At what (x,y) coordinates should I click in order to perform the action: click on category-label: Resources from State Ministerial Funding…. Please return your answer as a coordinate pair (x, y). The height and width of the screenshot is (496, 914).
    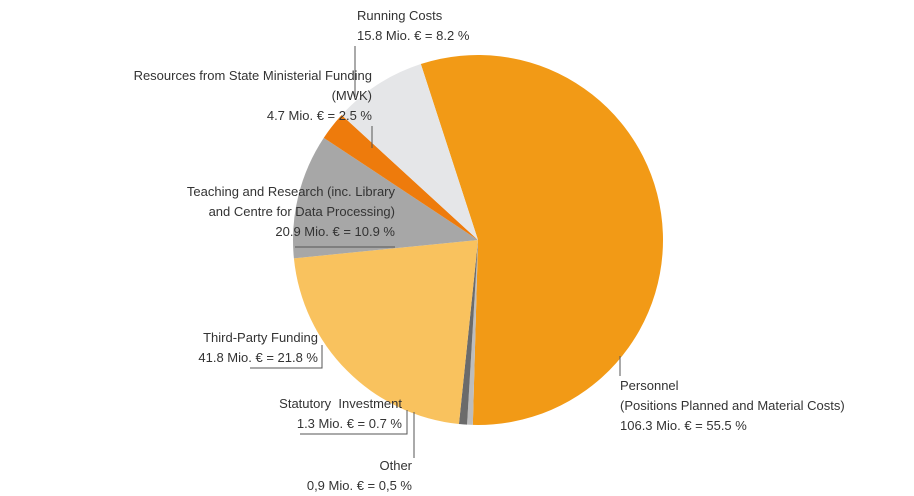
    Looking at the image, I should click on (252, 85).